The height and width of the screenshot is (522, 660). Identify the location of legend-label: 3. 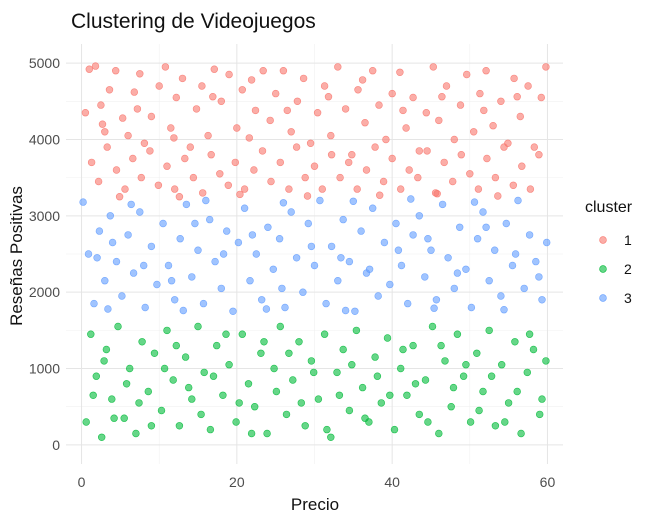
(628, 298).